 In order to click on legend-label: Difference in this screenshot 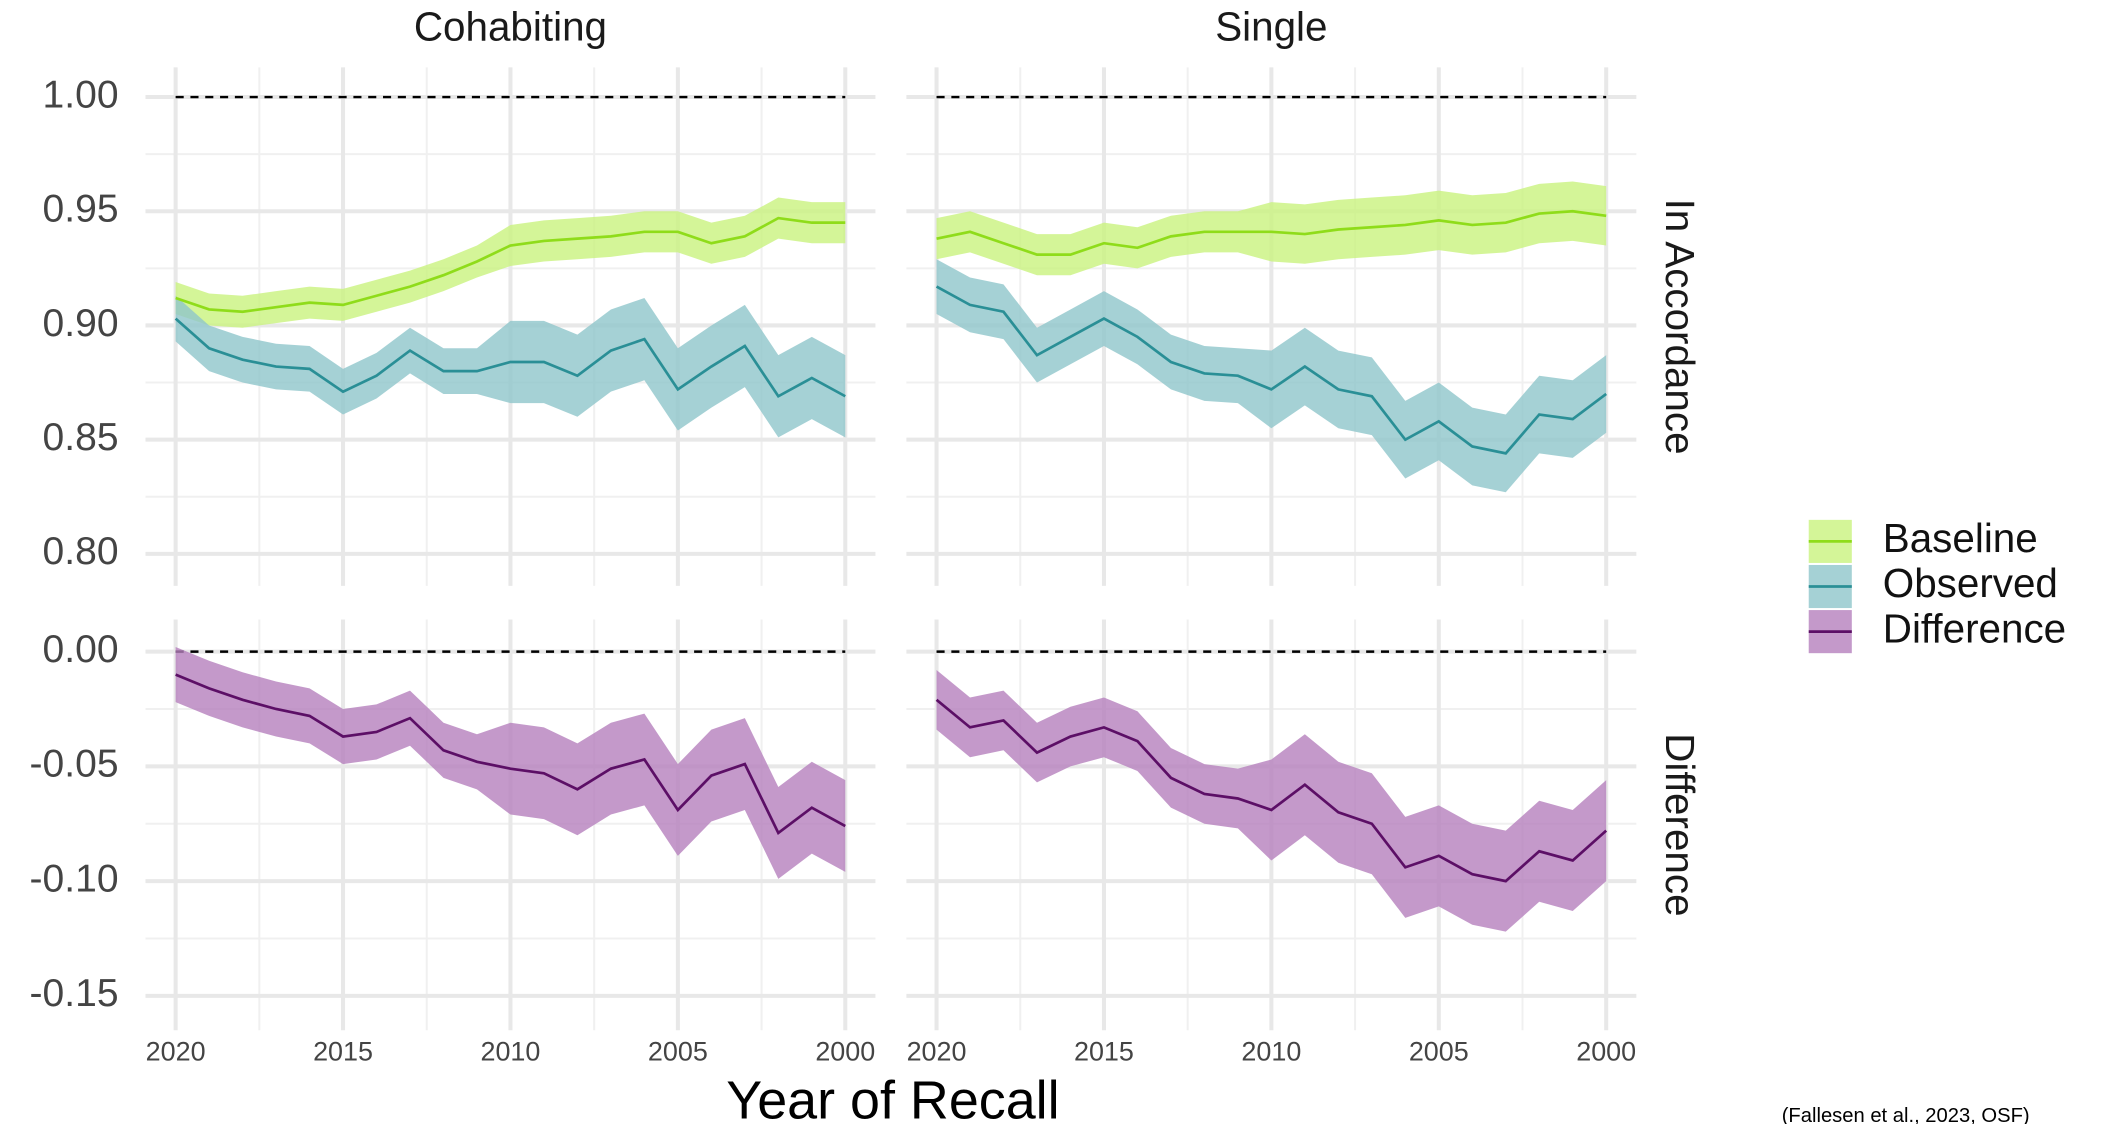, I will do `click(1974, 628)`.